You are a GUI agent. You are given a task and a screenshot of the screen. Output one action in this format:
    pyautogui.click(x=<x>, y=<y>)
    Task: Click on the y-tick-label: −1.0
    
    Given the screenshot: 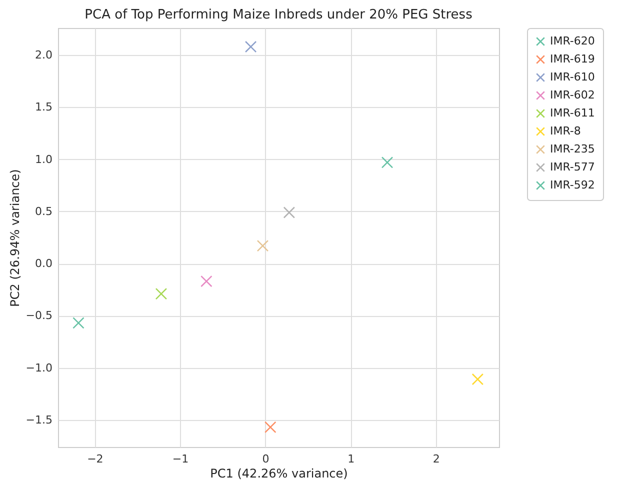 What is the action you would take?
    pyautogui.click(x=39, y=367)
    